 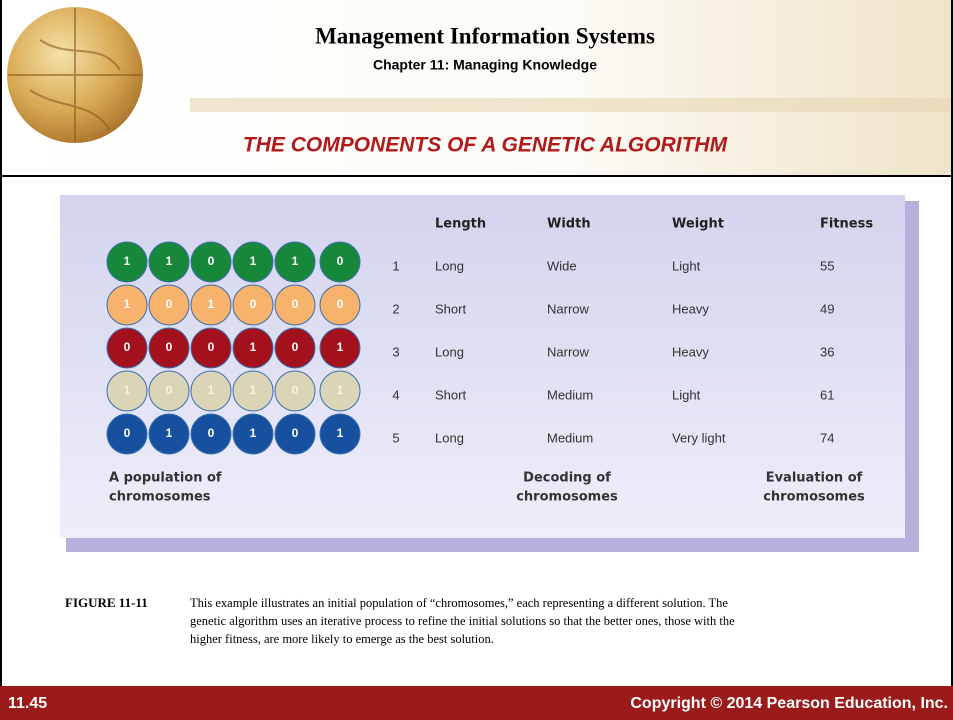 What do you see at coordinates (165, 478) in the screenshot?
I see `figure-label: A population of` at bounding box center [165, 478].